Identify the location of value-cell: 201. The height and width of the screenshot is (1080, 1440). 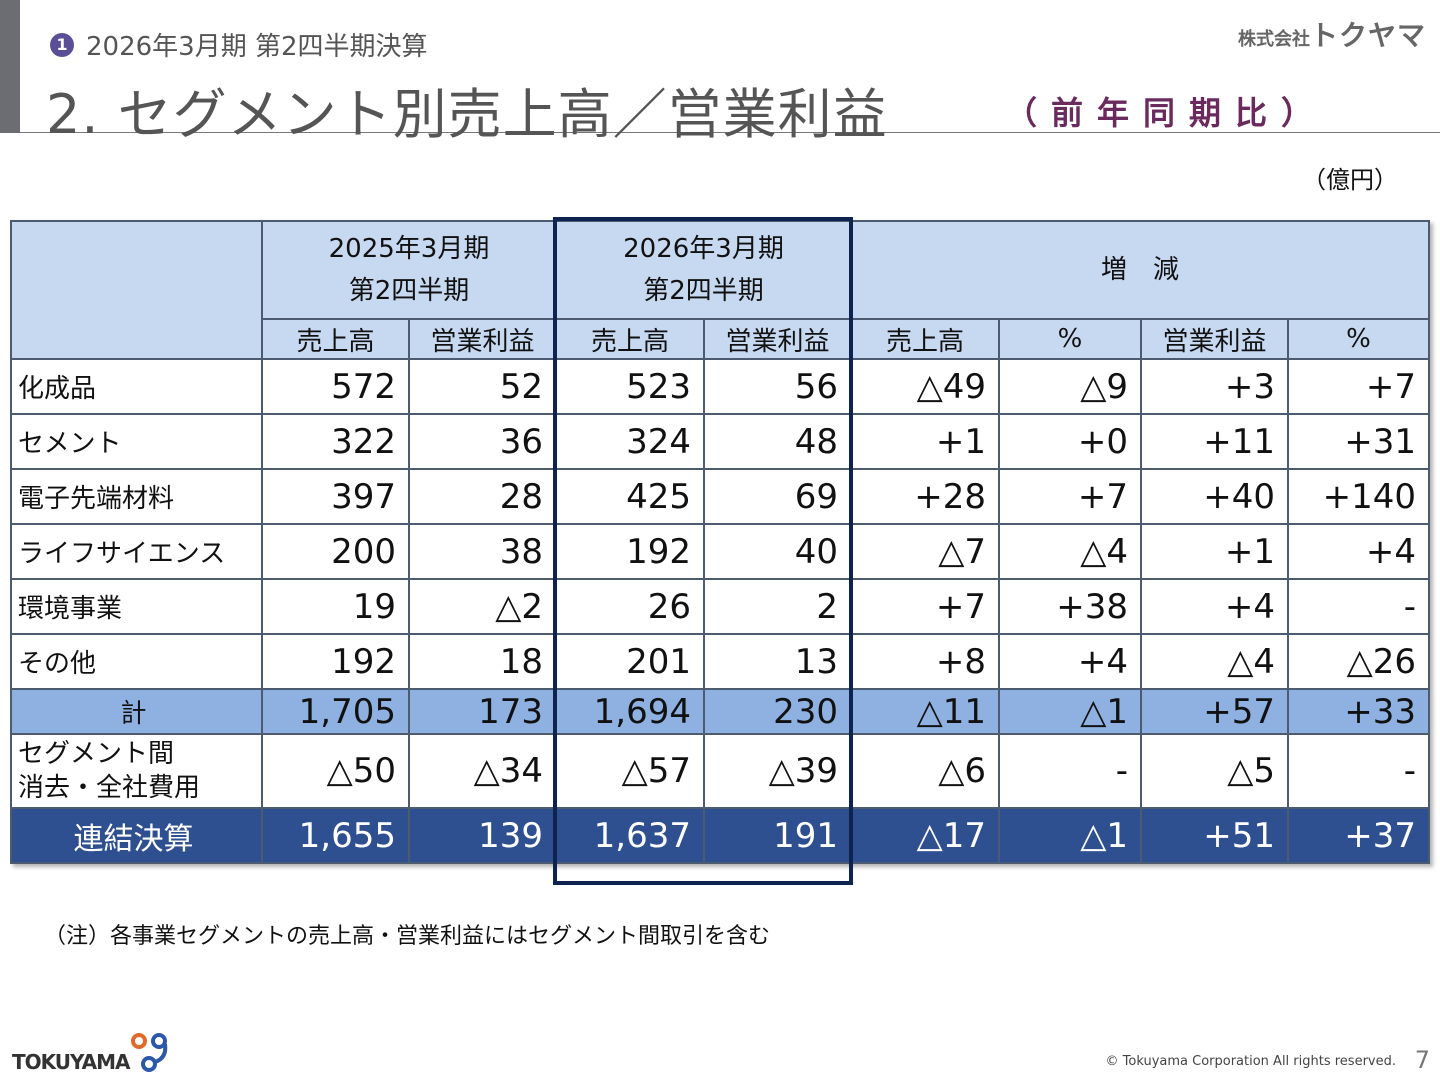
(630, 661).